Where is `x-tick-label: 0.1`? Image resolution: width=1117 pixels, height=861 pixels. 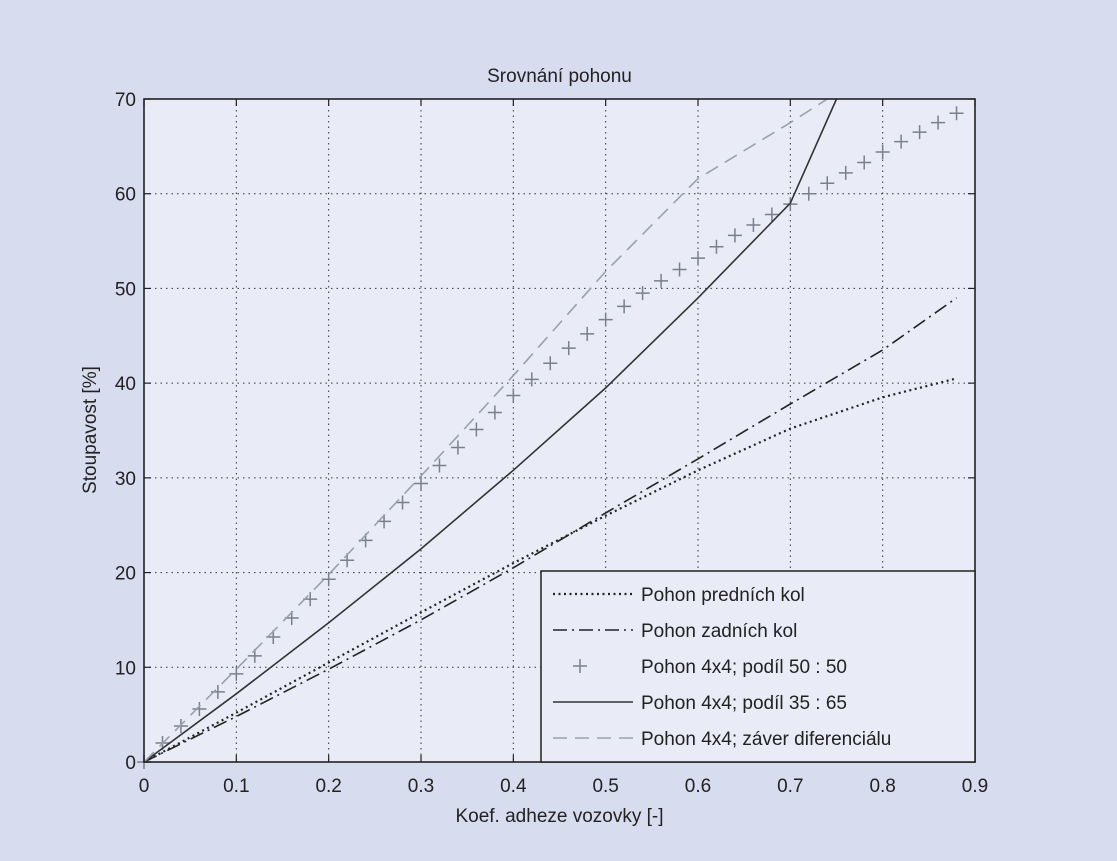 x-tick-label: 0.1 is located at coordinates (236, 786).